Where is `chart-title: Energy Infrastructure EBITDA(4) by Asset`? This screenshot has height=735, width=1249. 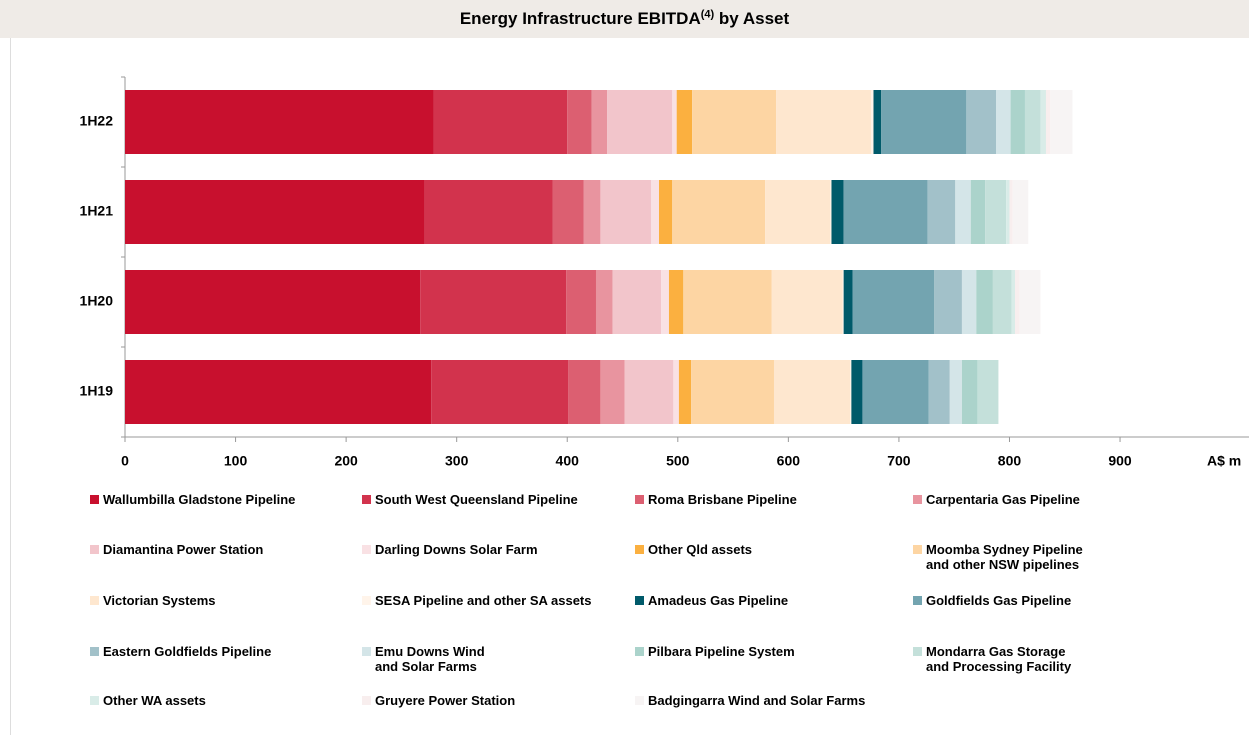
chart-title: Energy Infrastructure EBITDA(4) by Asset is located at coordinates (624, 19).